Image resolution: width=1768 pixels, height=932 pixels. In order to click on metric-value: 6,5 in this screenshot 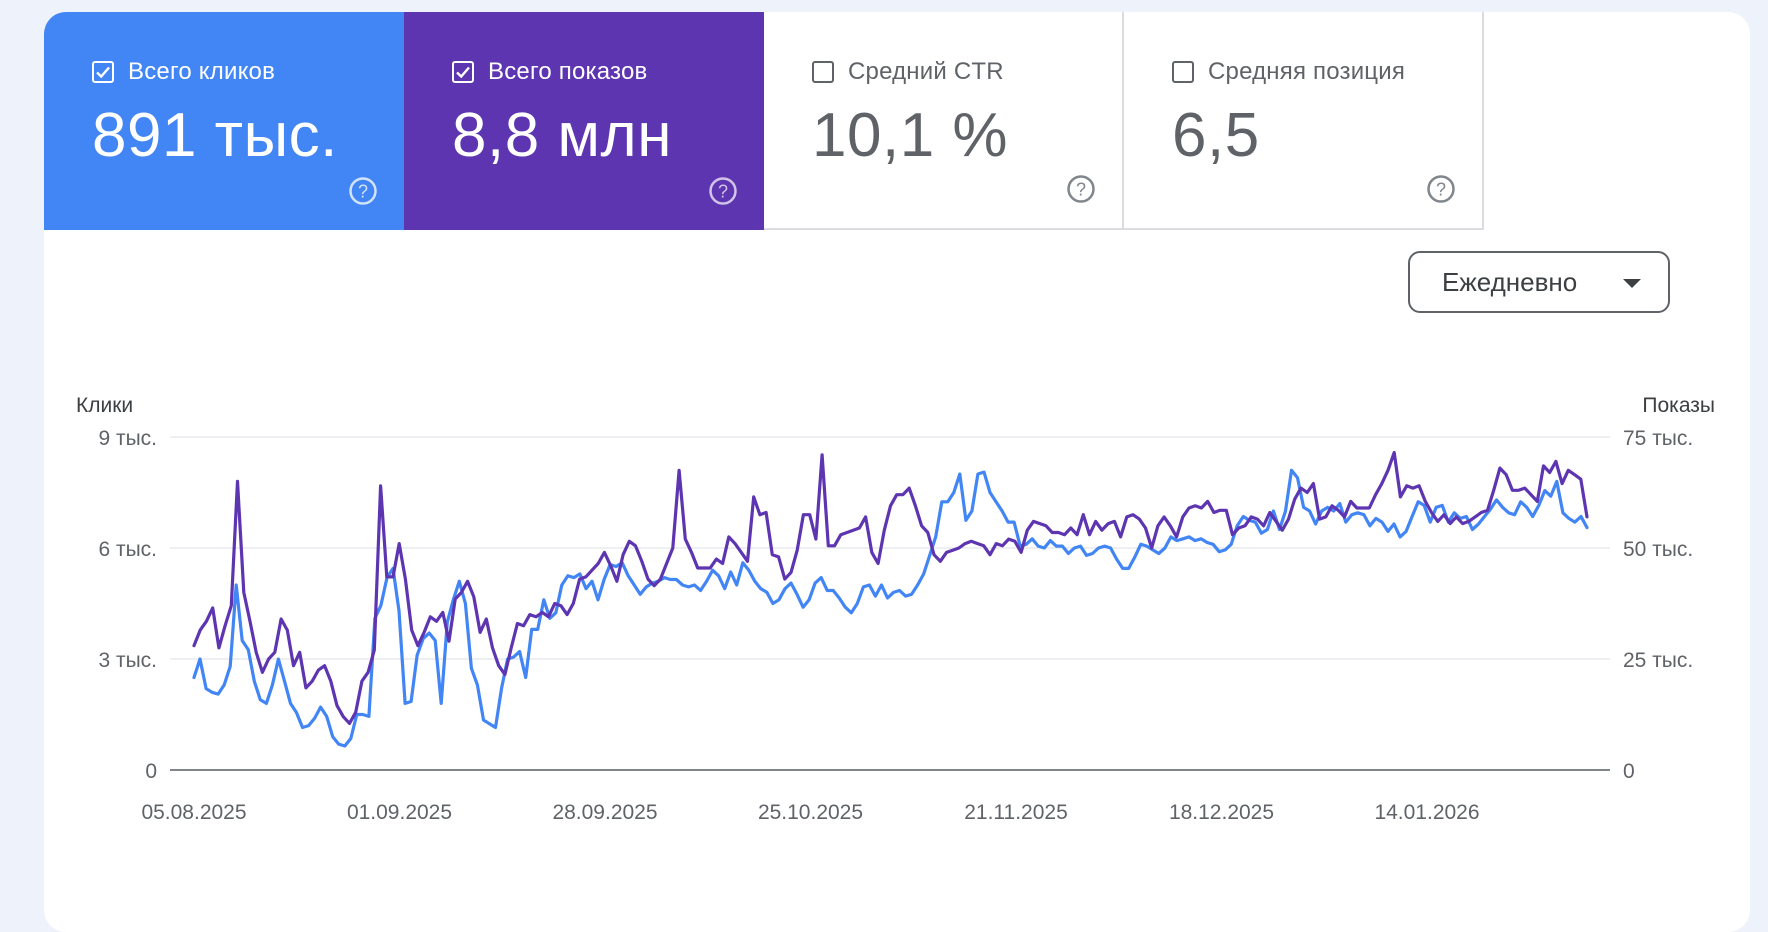, I will do `click(1216, 135)`.